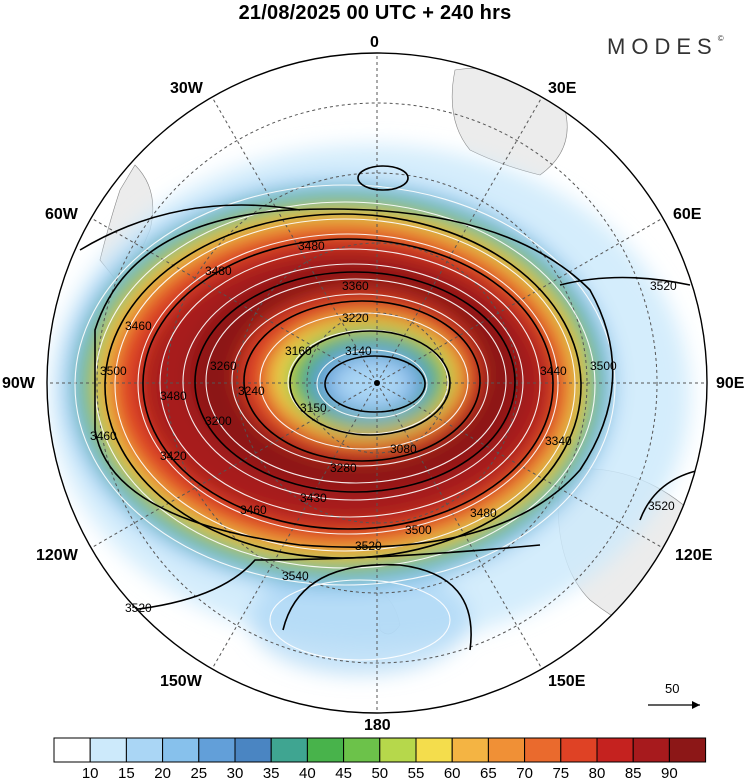  Describe the element at coordinates (18, 383) in the screenshot. I see `lon-label-90w: 90W` at that location.